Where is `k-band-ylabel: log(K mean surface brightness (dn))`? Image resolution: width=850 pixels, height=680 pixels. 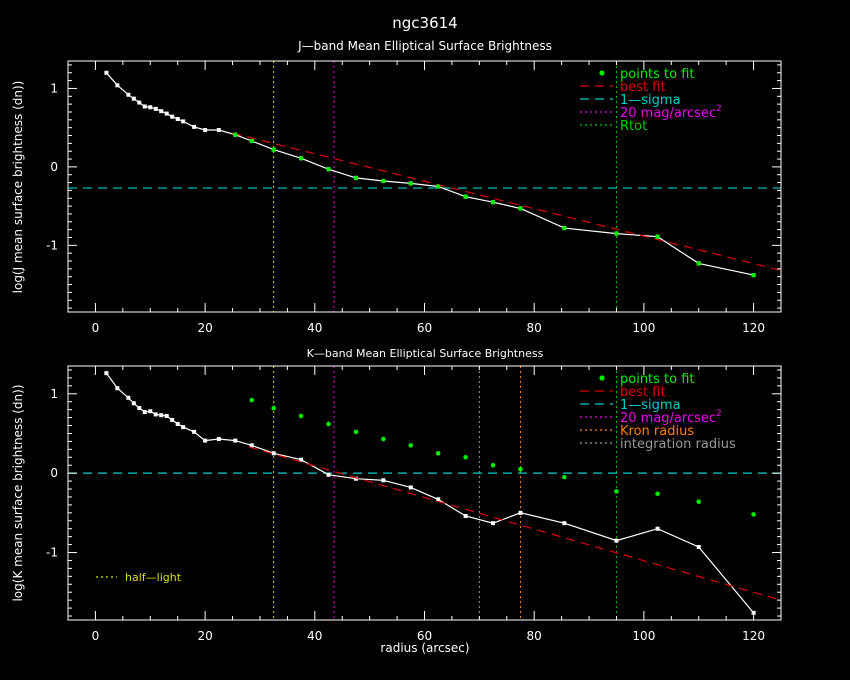 k-band-ylabel: log(K mean surface brightness (dn)) is located at coordinates (18, 492).